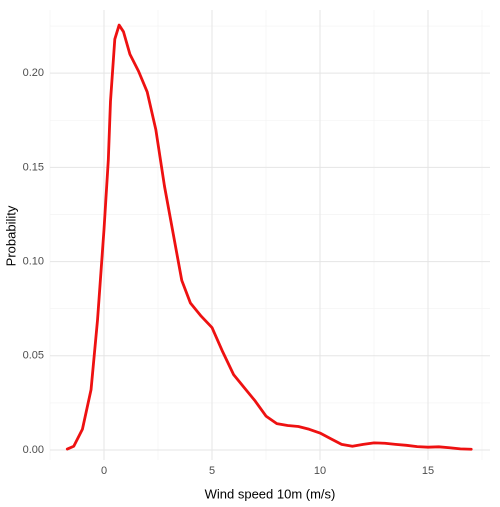 The height and width of the screenshot is (507, 500). Describe the element at coordinates (320, 471) in the screenshot. I see `x-tick-label: 10` at that location.